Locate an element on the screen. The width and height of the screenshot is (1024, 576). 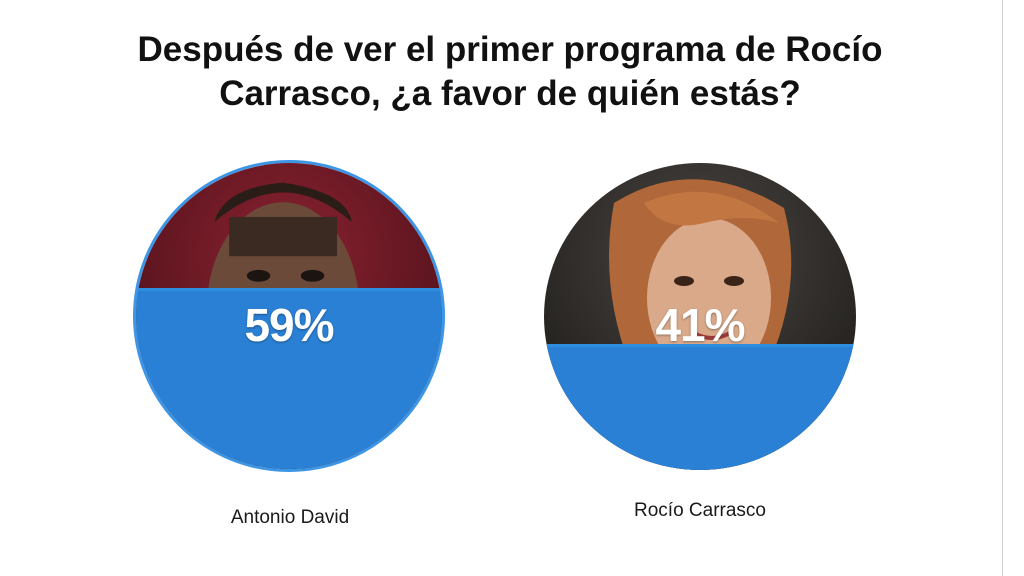
vote-percentage: 59% is located at coordinates (289, 325).